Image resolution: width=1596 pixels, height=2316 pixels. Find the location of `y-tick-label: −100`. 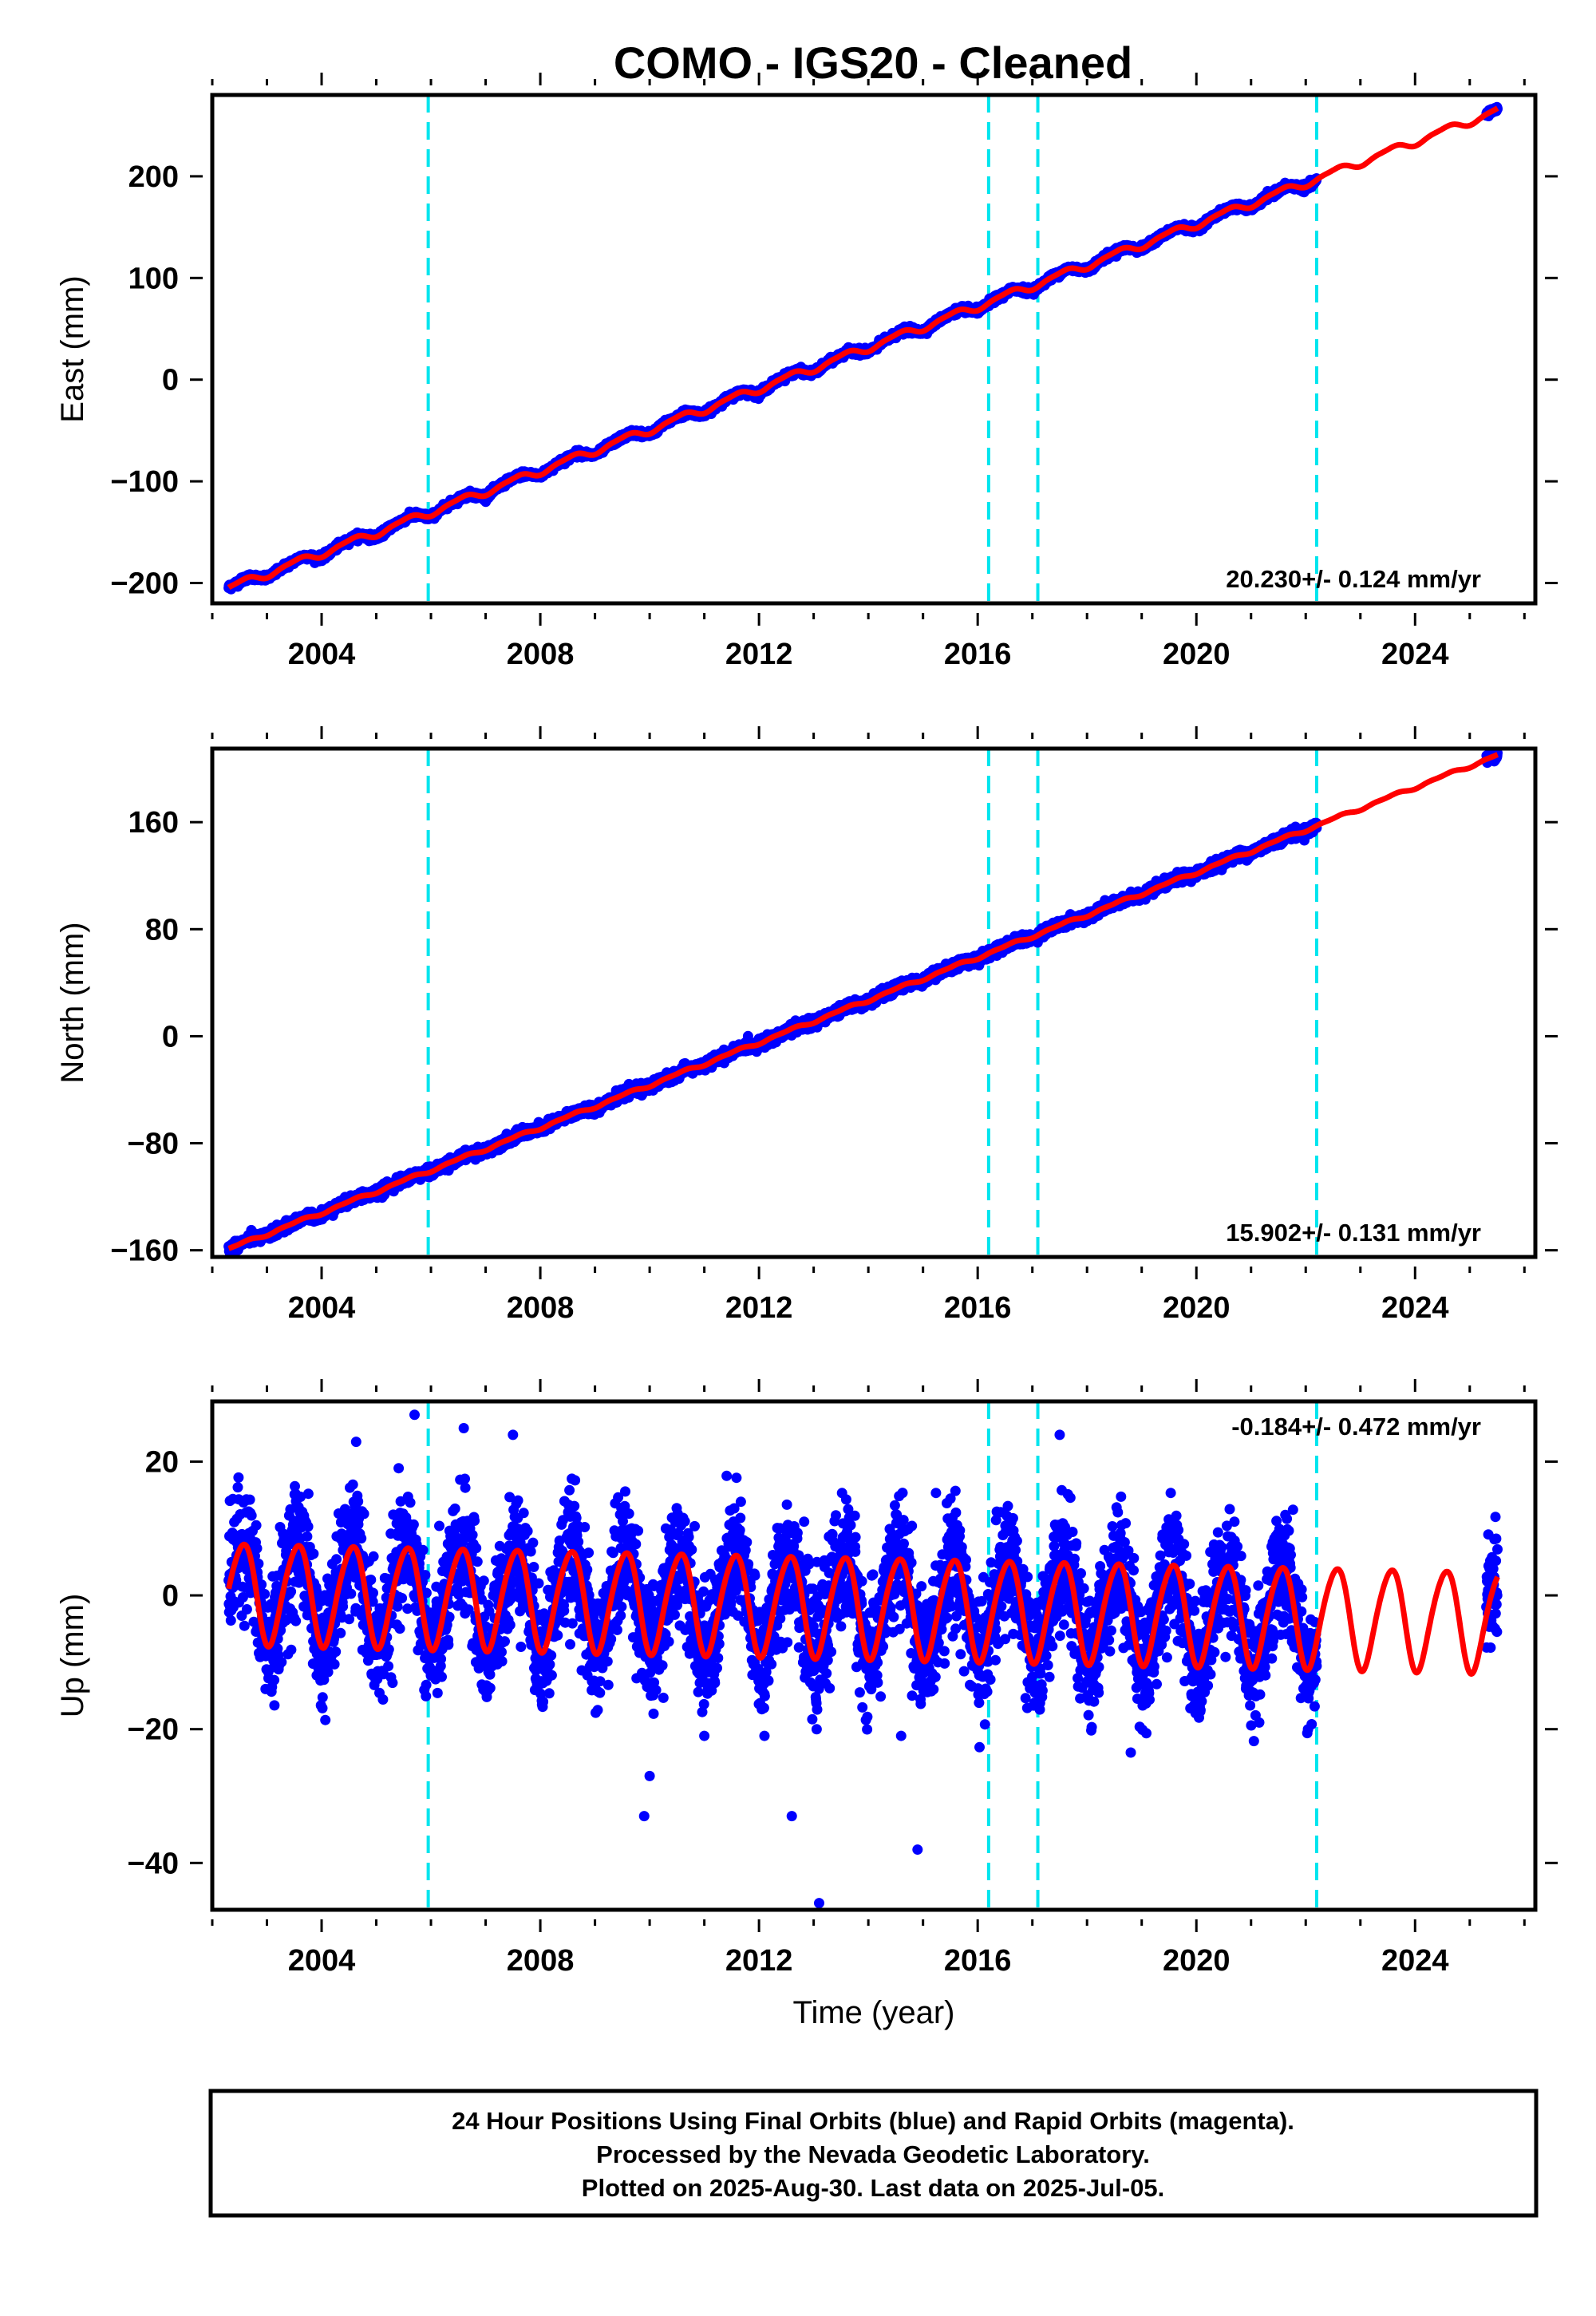

y-tick-label: −100 is located at coordinates (144, 482).